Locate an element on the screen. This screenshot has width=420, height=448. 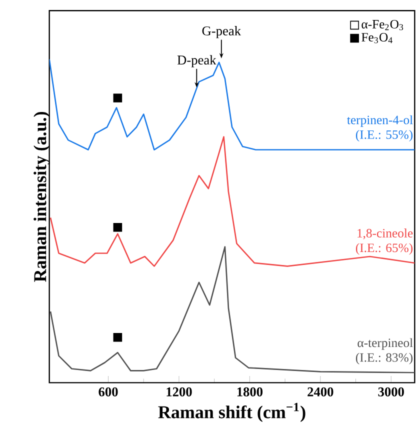
x-tick-label: 3000 is located at coordinates (391, 391).